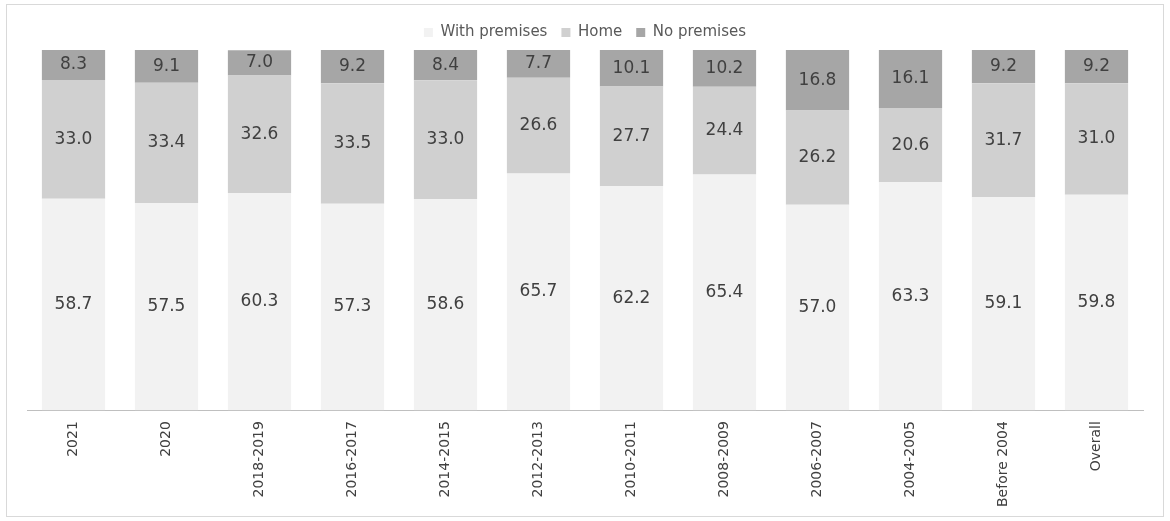  What do you see at coordinates (258, 459) in the screenshot?
I see `x-tick-label: 2018-2019` at bounding box center [258, 459].